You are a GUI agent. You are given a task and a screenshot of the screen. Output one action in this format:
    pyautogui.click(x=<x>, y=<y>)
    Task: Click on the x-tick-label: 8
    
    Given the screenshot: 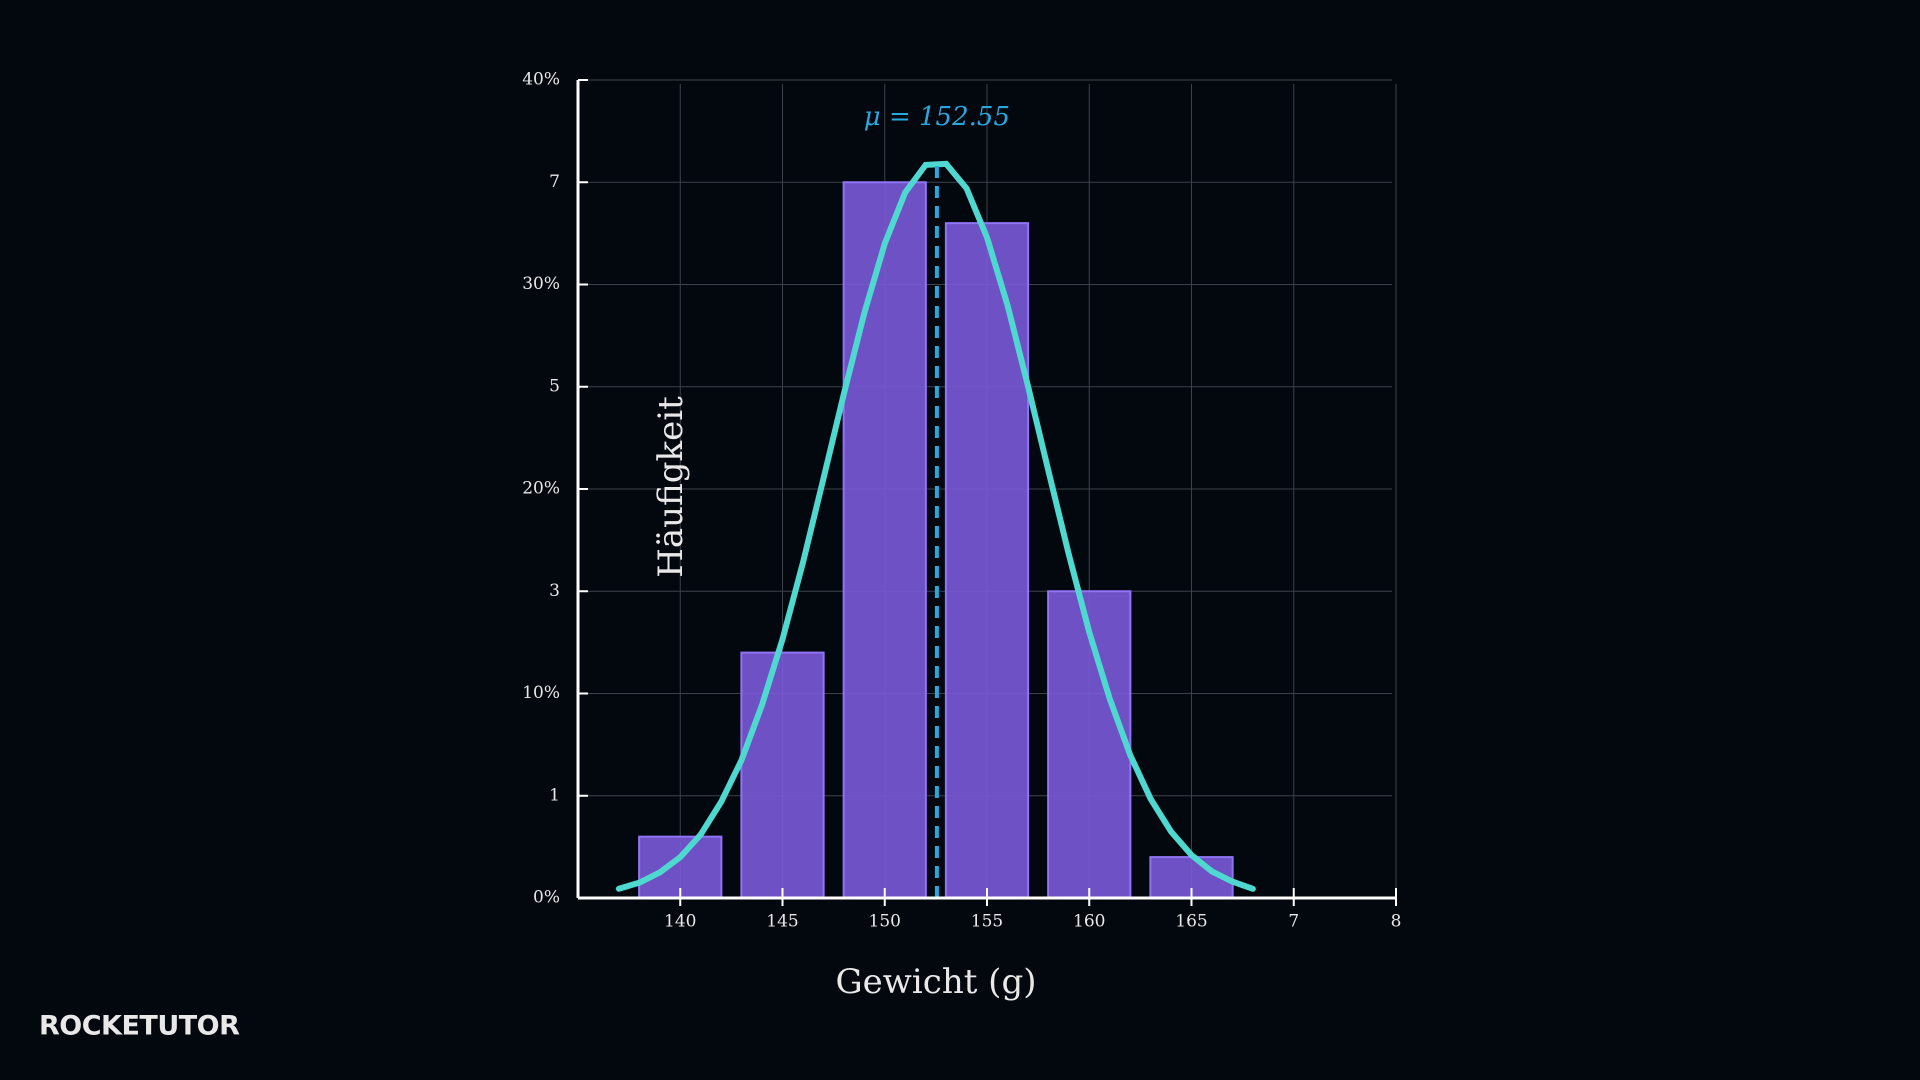 What is the action you would take?
    pyautogui.click(x=1396, y=922)
    